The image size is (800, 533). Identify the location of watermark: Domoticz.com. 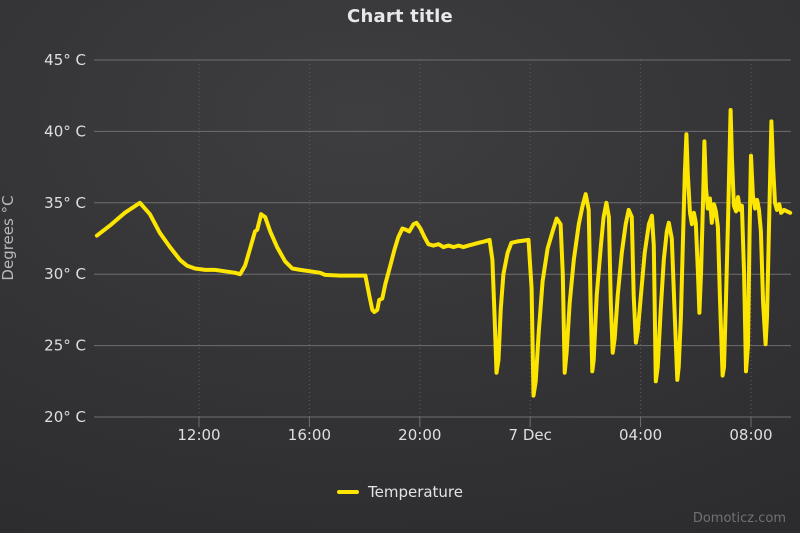
(739, 518).